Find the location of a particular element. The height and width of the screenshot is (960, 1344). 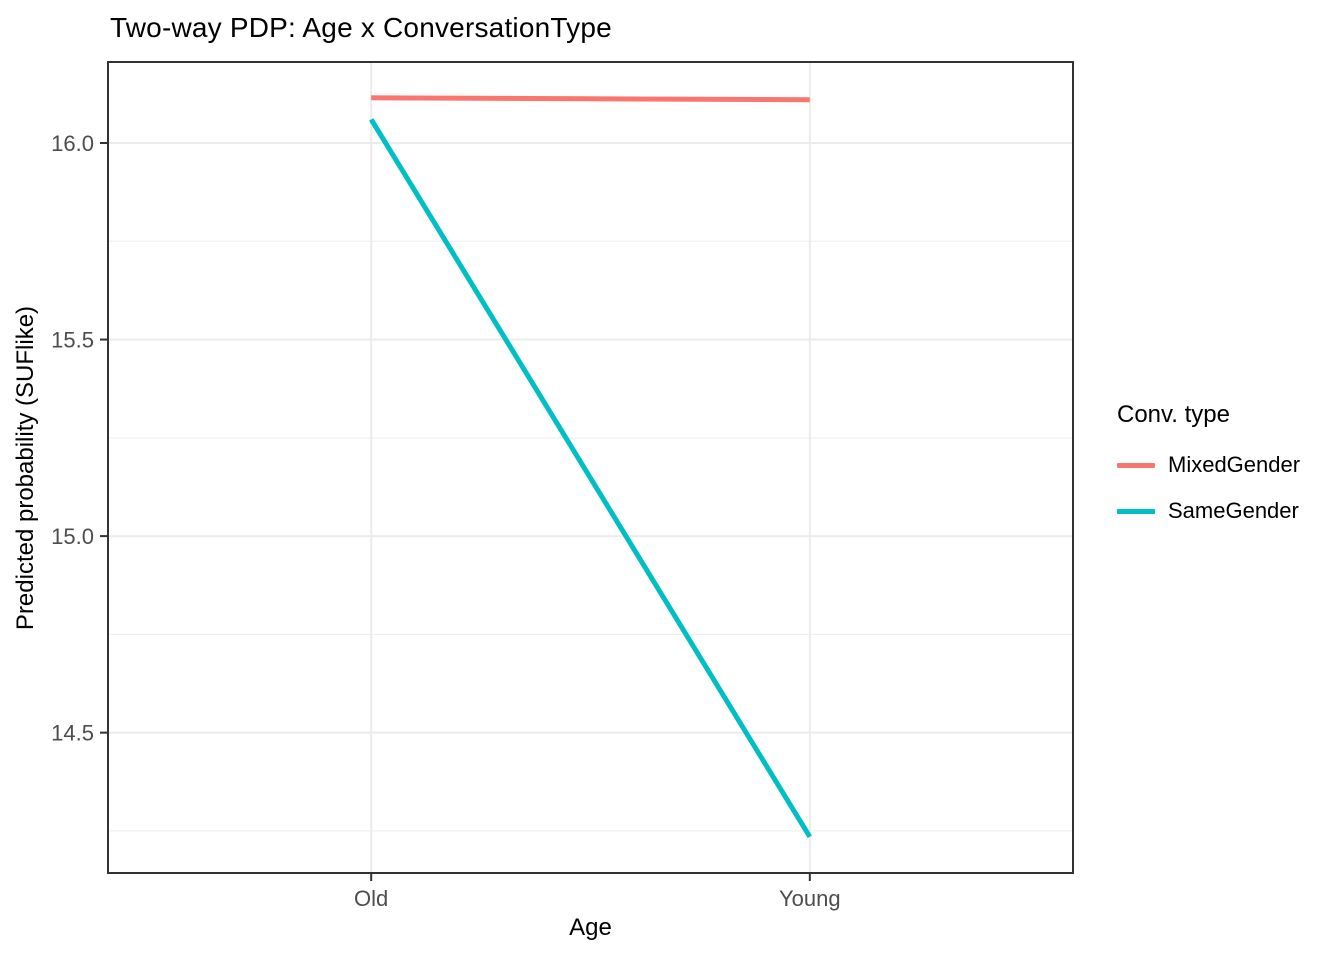

x-axis-title: Age is located at coordinates (590, 927).